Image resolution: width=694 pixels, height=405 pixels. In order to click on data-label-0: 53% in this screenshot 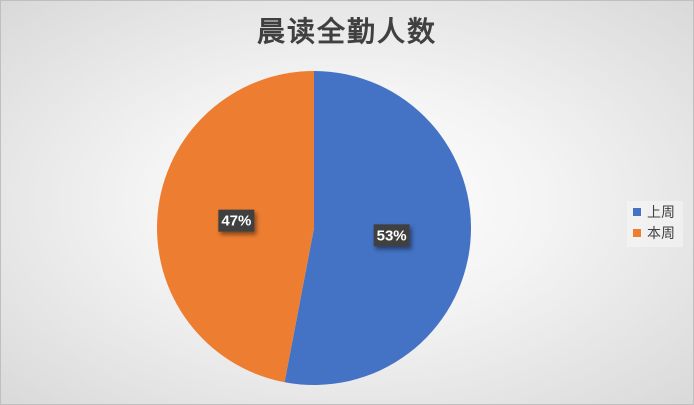, I will do `click(391, 235)`.